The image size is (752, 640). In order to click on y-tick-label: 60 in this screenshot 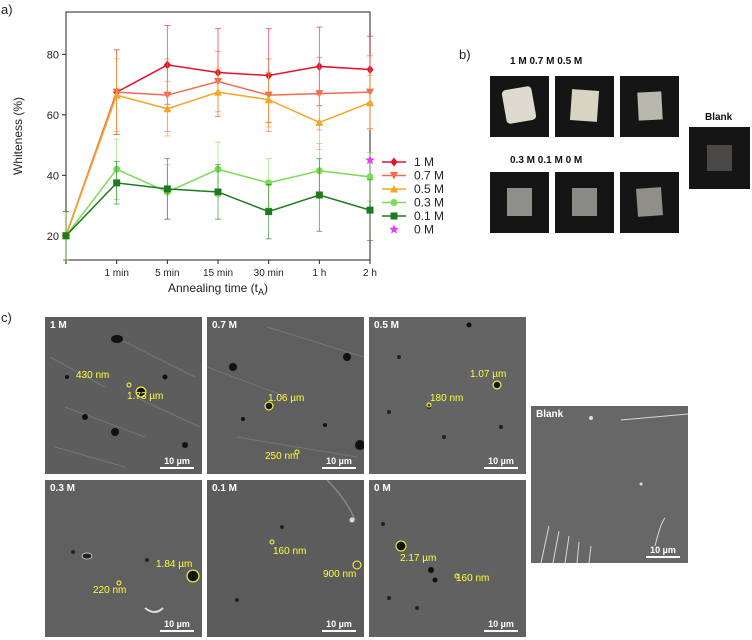, I will do `click(53, 116)`.